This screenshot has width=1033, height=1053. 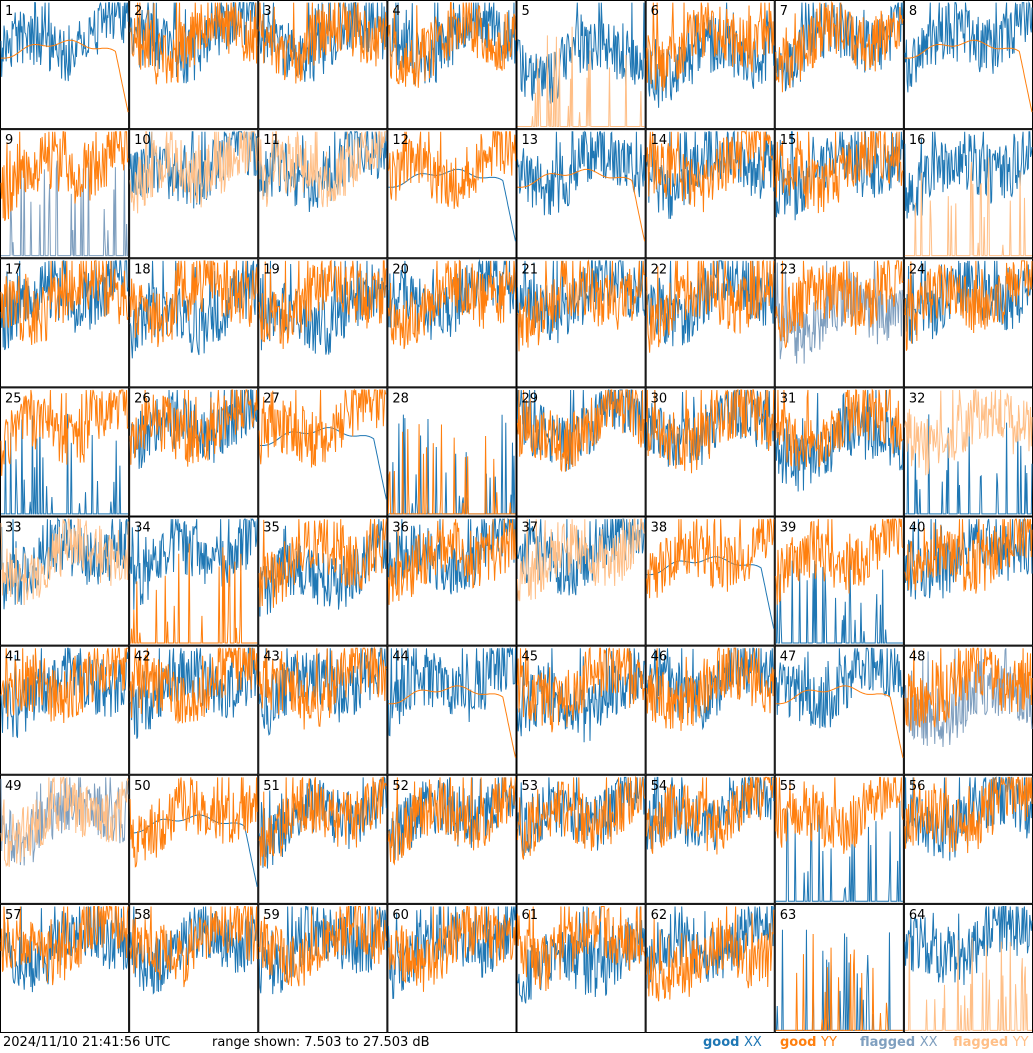 I want to click on tile-panel-2: 2, so click(x=194, y=65).